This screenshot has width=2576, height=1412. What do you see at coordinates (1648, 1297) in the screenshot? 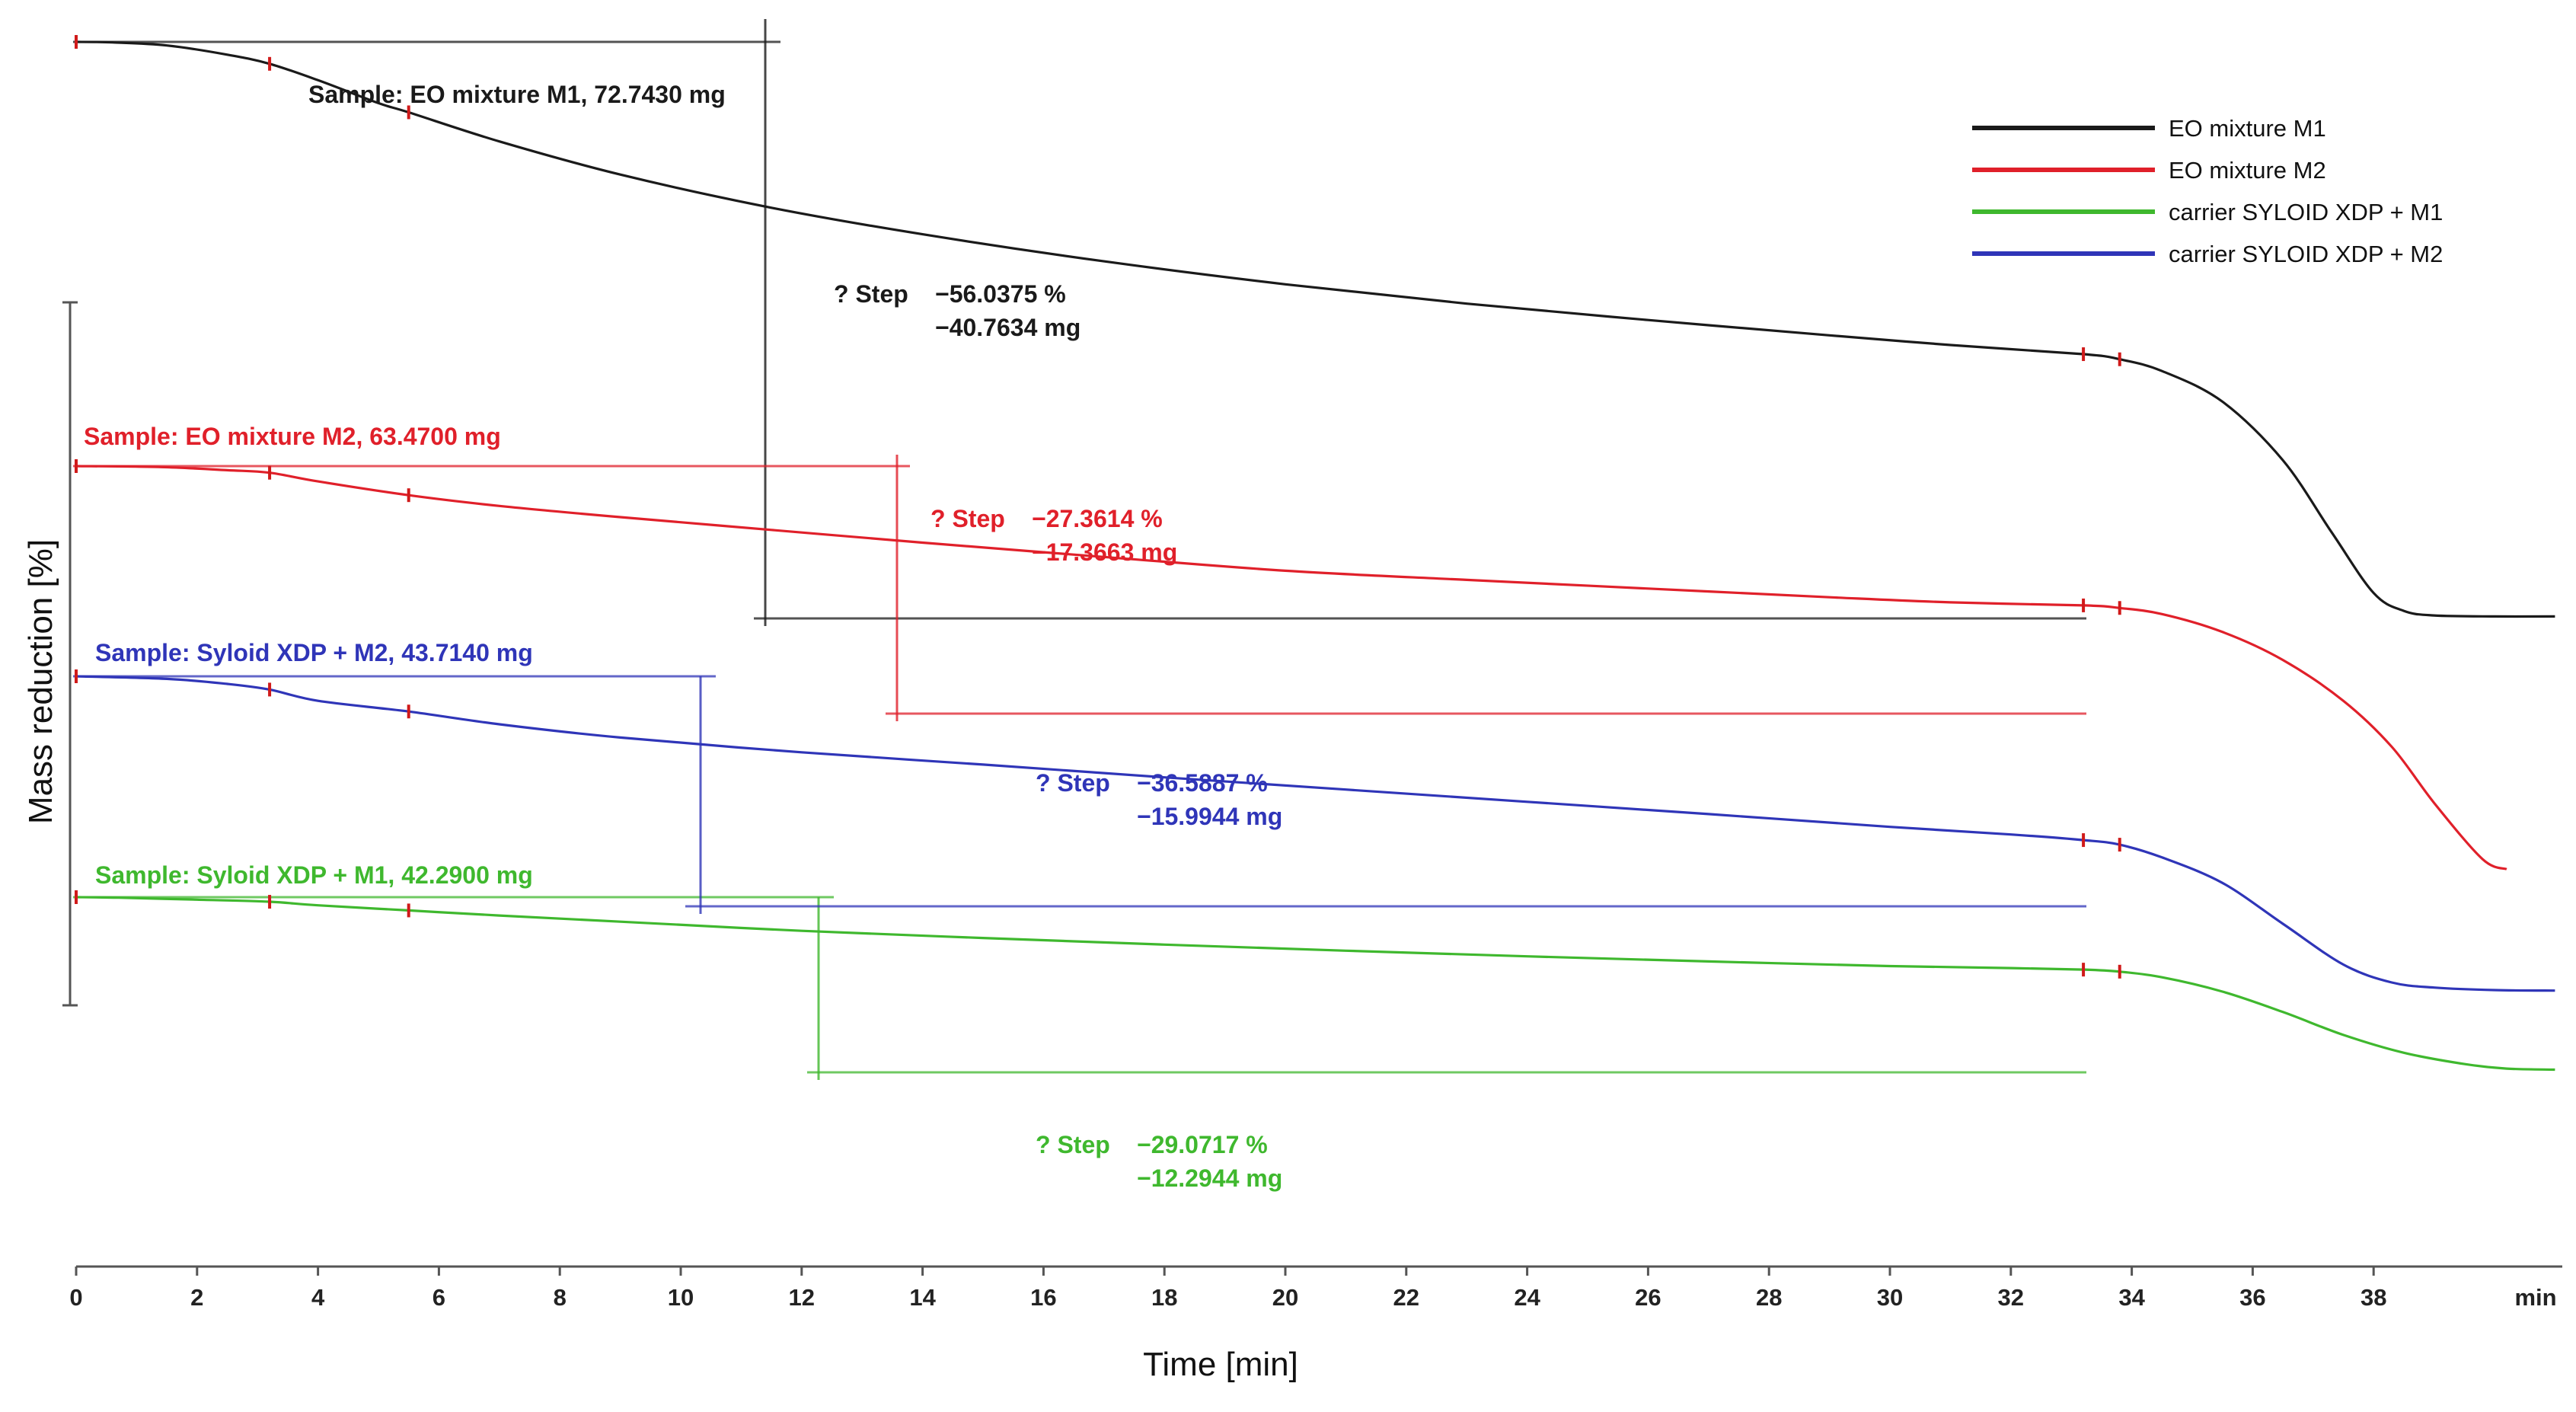
I see `x-tick-label: 26` at bounding box center [1648, 1297].